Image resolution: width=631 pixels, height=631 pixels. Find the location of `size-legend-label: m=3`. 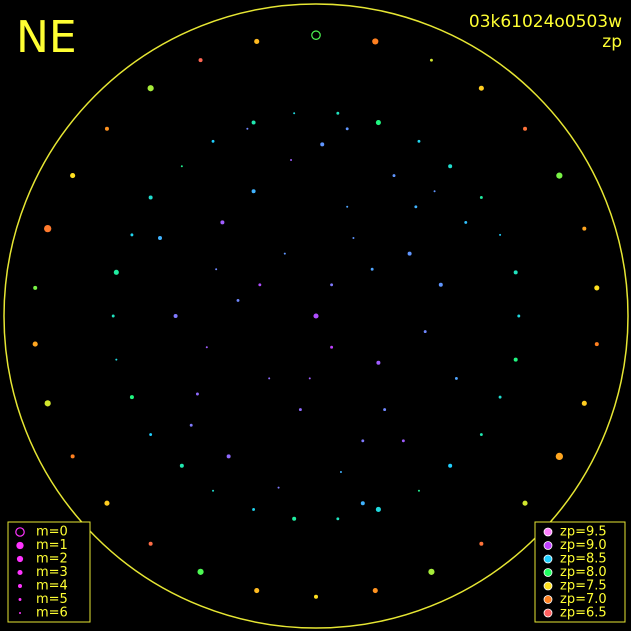

size-legend-label: m=3 is located at coordinates (52, 572).